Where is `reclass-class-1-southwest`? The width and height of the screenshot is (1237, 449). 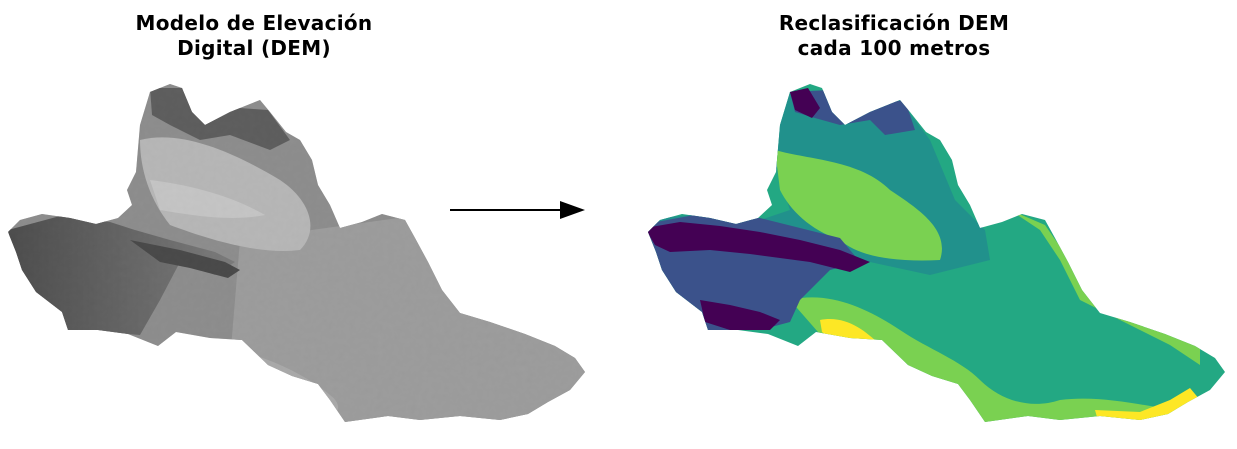
reclass-class-1-southwest is located at coordinates (740, 315).